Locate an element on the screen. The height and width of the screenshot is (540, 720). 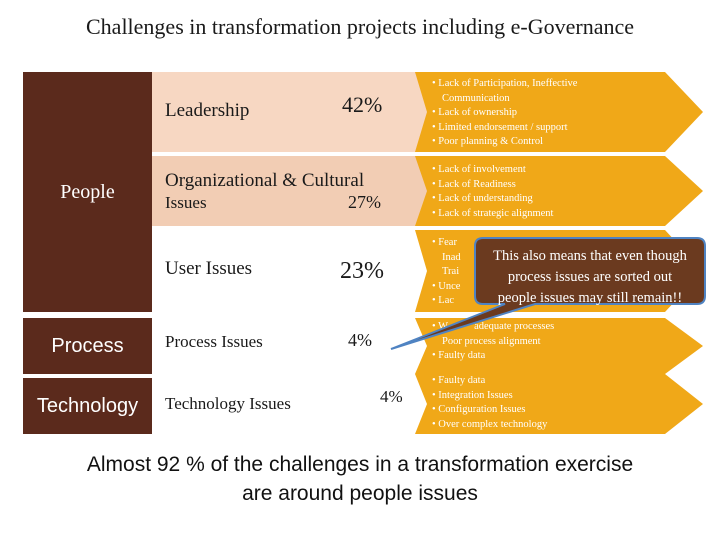
percent-process: 4% is located at coordinates (360, 340).